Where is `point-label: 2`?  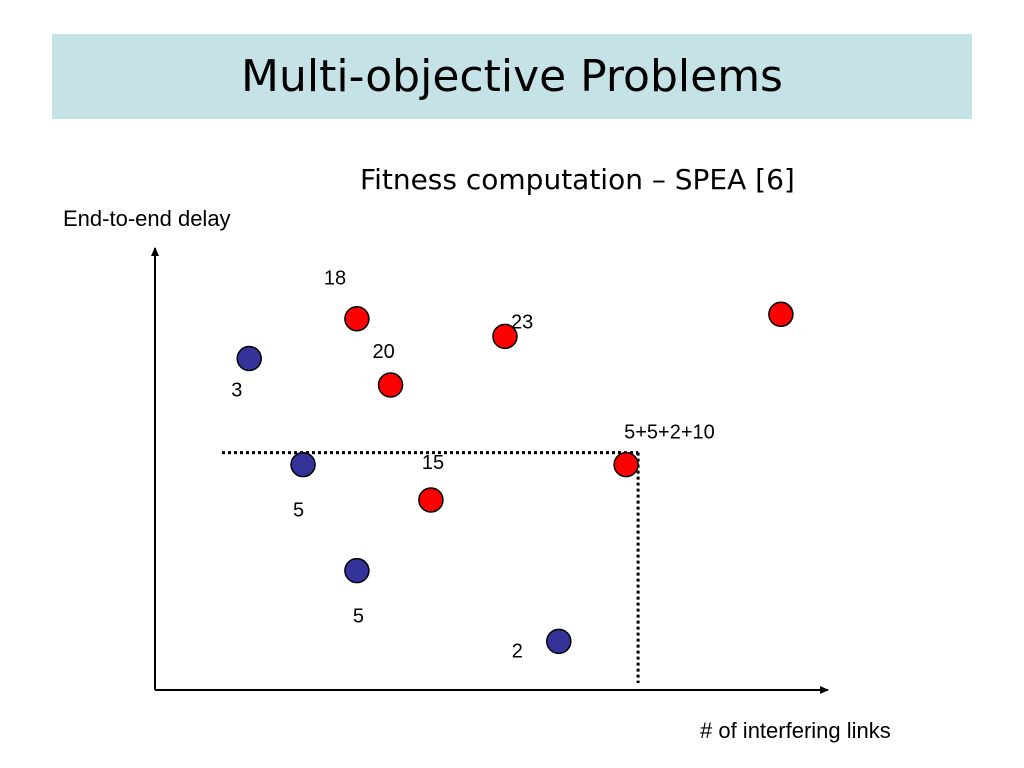 point-label: 2 is located at coordinates (517, 651).